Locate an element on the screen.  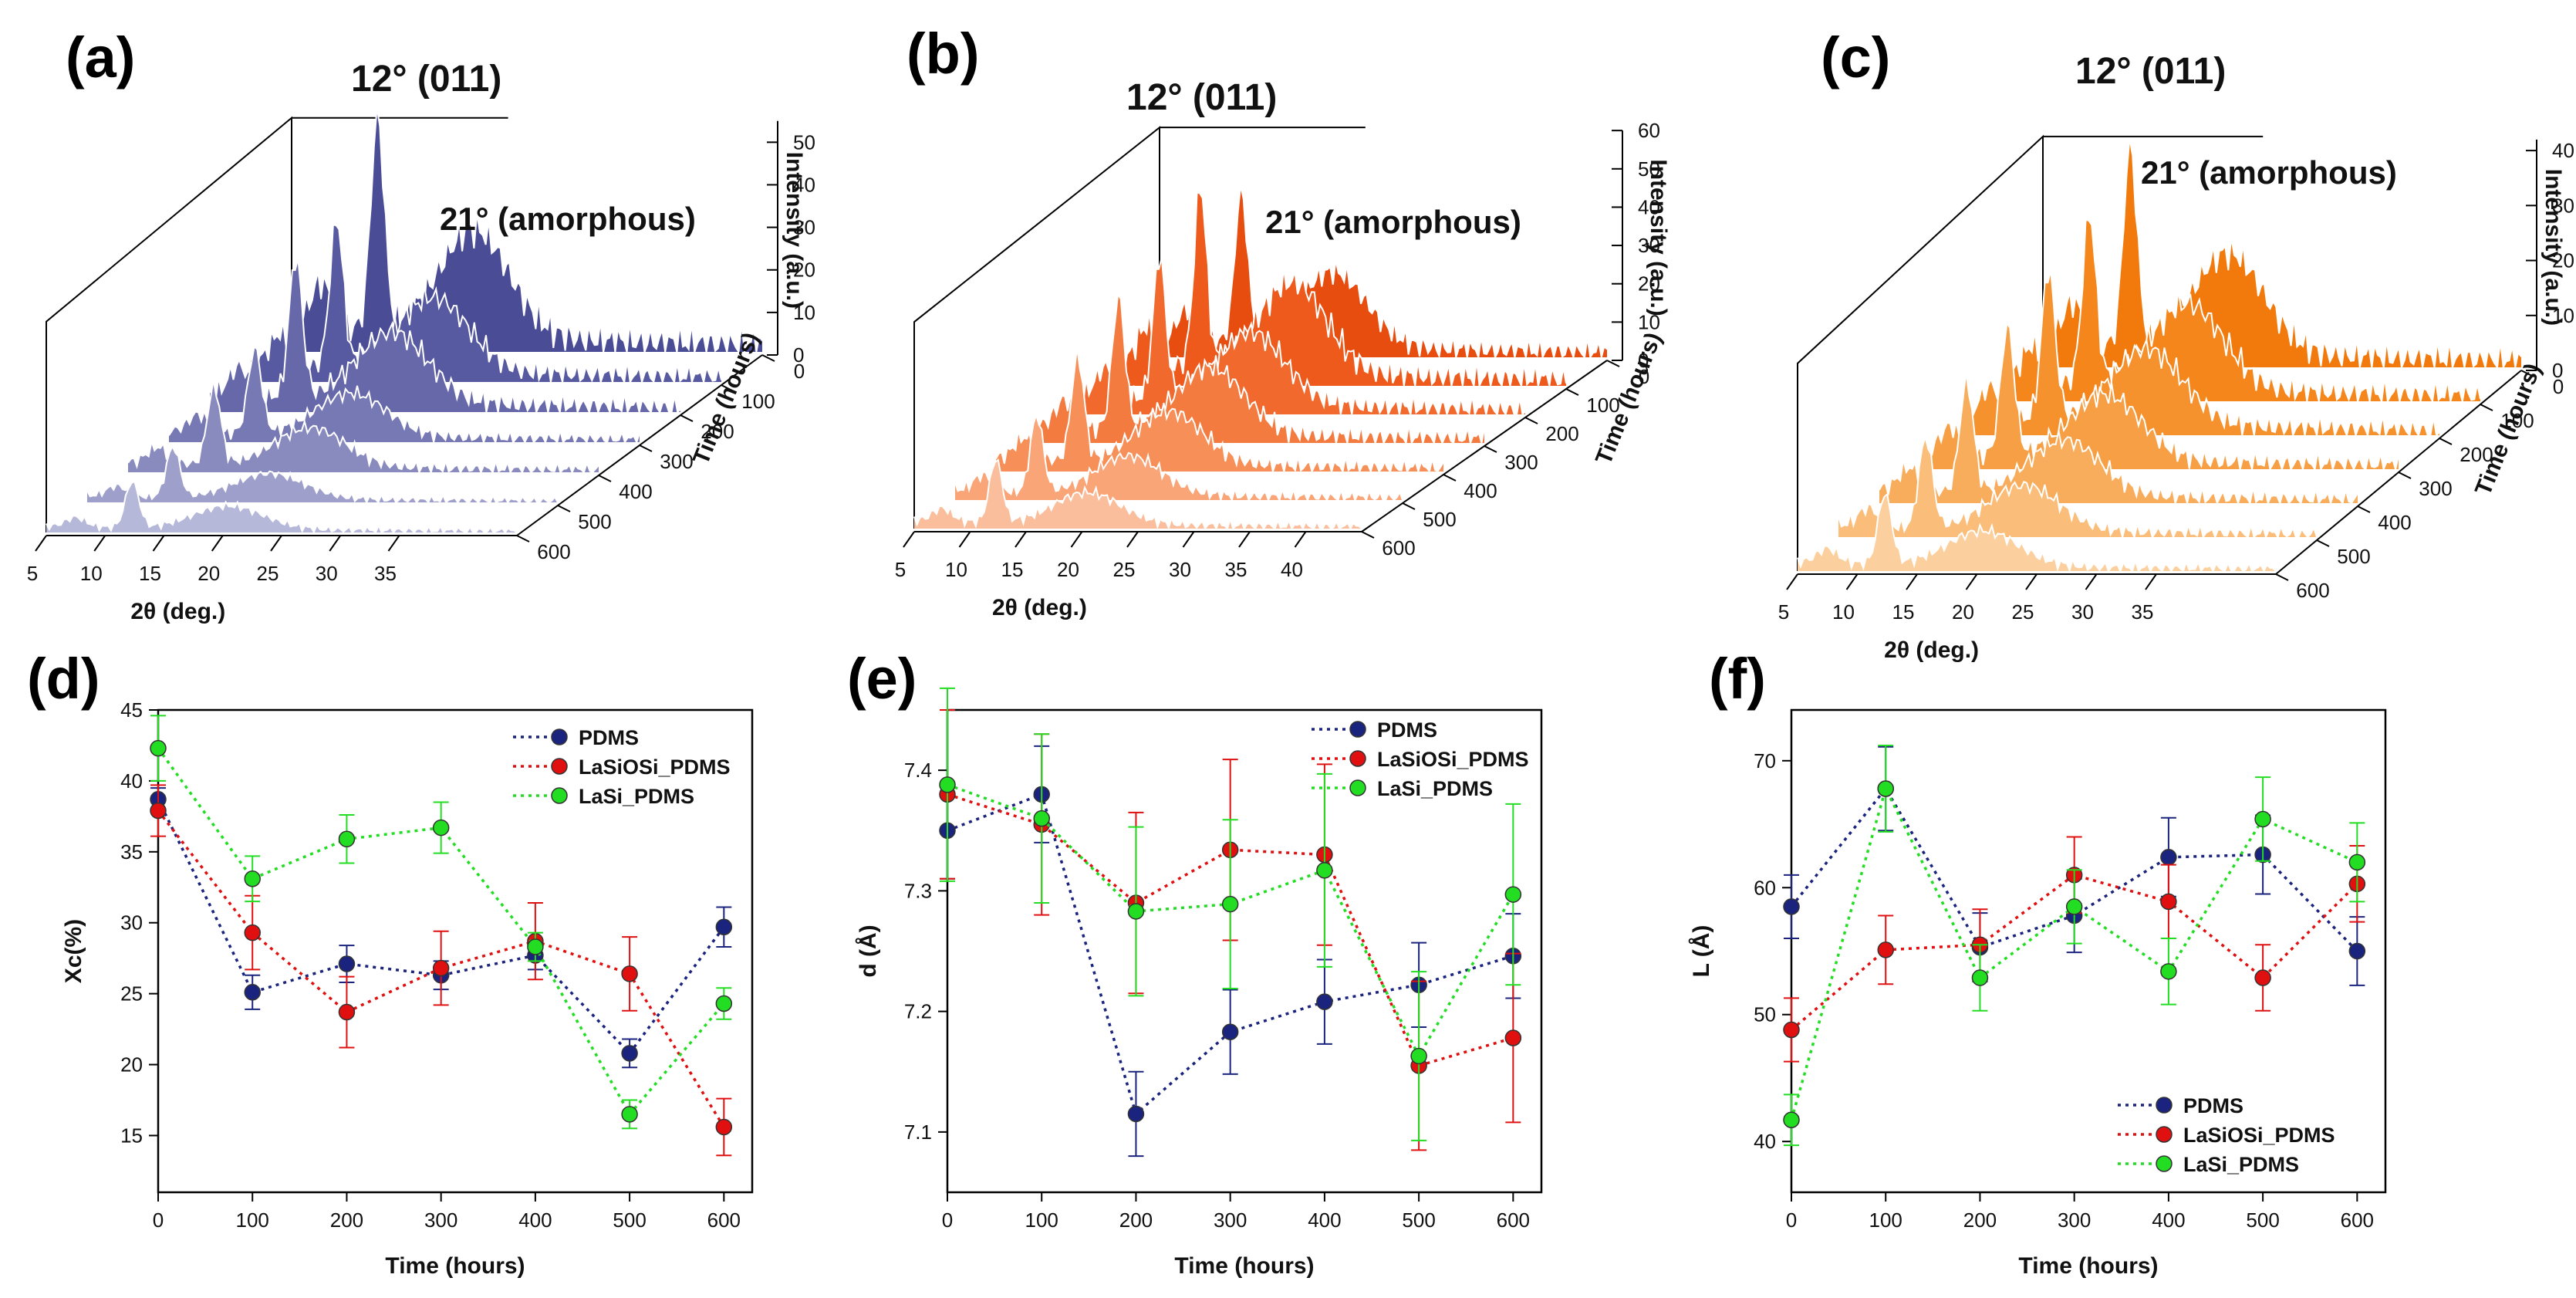
y-tick-label: 40 is located at coordinates (131, 781).